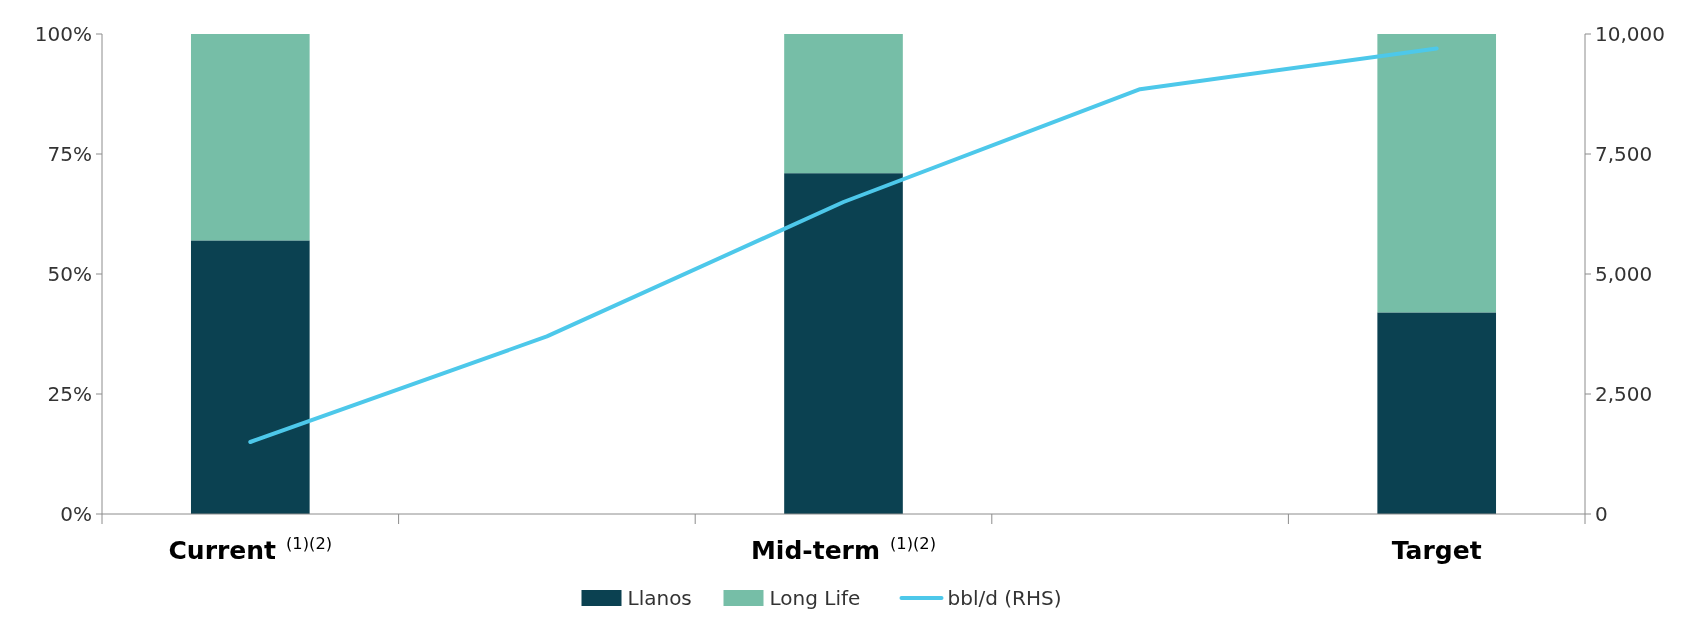 This screenshot has width=1685, height=620. What do you see at coordinates (843, 549) in the screenshot?
I see `x-tick-label: Mid-term$^{(1)(2)}$` at bounding box center [843, 549].